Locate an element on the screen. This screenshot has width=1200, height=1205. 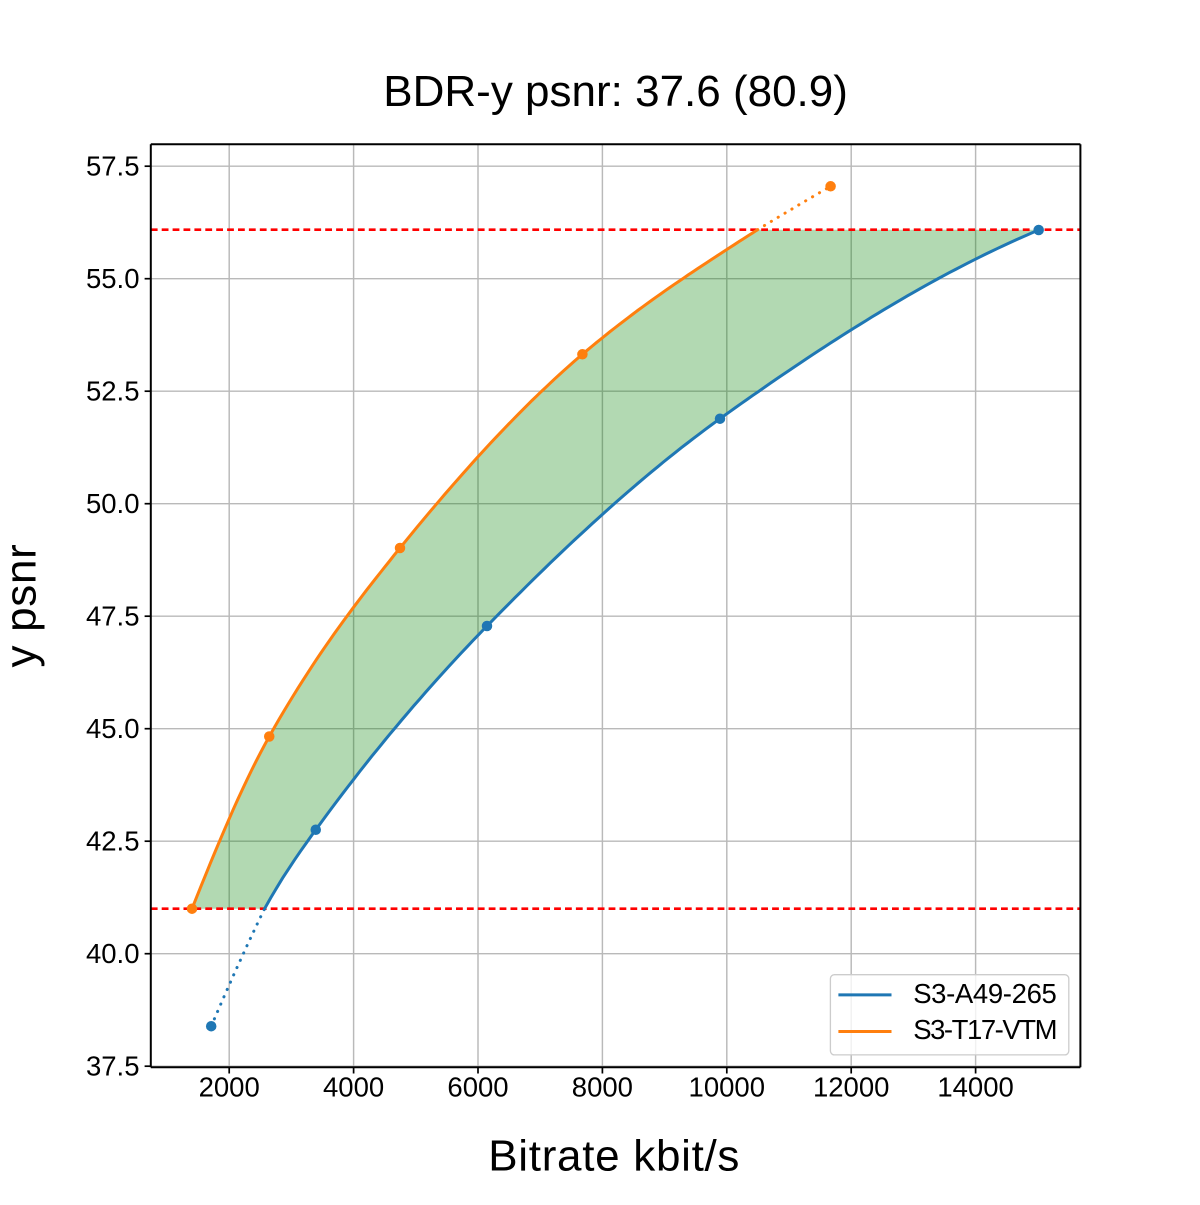
svg-text: S3-A49-265 is located at coordinates (984, 993).